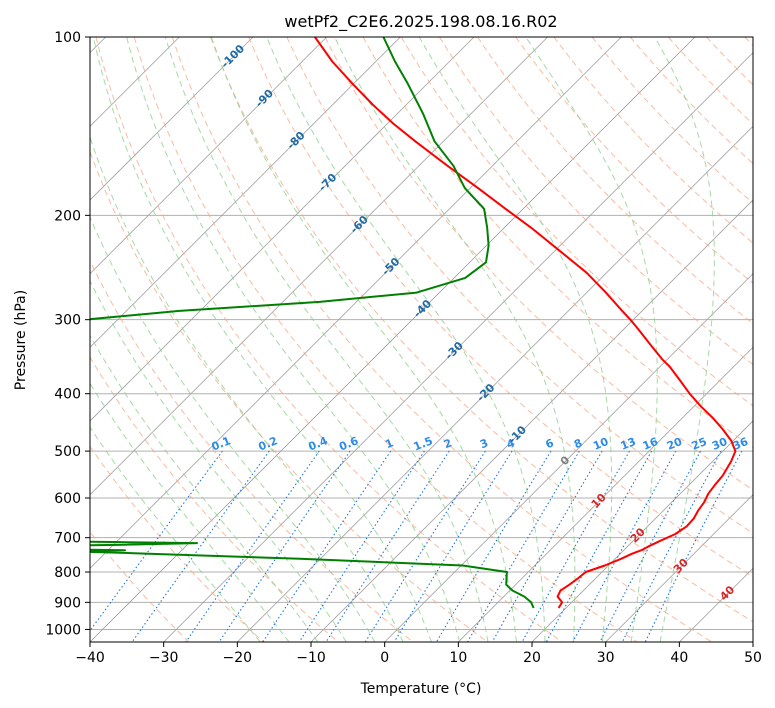 This screenshot has width=775, height=708. I want to click on y-axis: 100 200 300 400 500 600 700 800 900 1000, so click(67, 334).